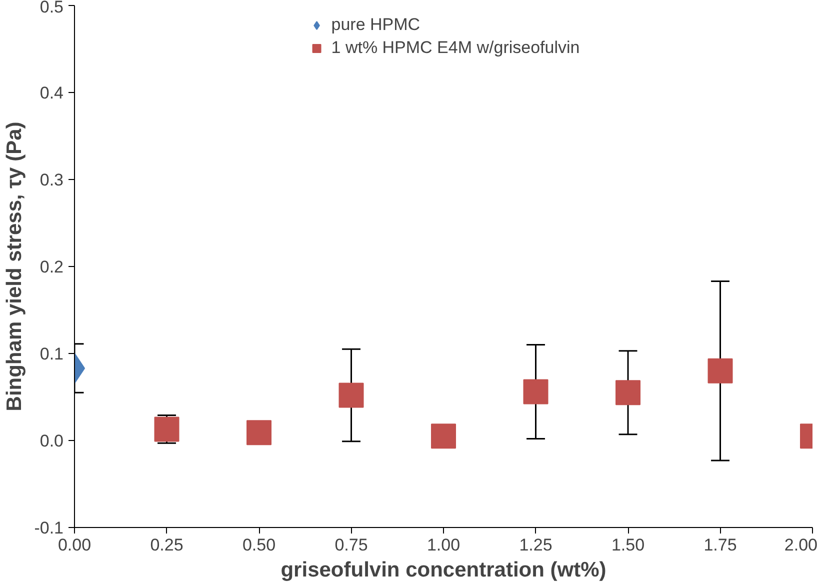 The width and height of the screenshot is (817, 584). What do you see at coordinates (52, 180) in the screenshot?
I see `y-tick-label: 0.3` at bounding box center [52, 180].